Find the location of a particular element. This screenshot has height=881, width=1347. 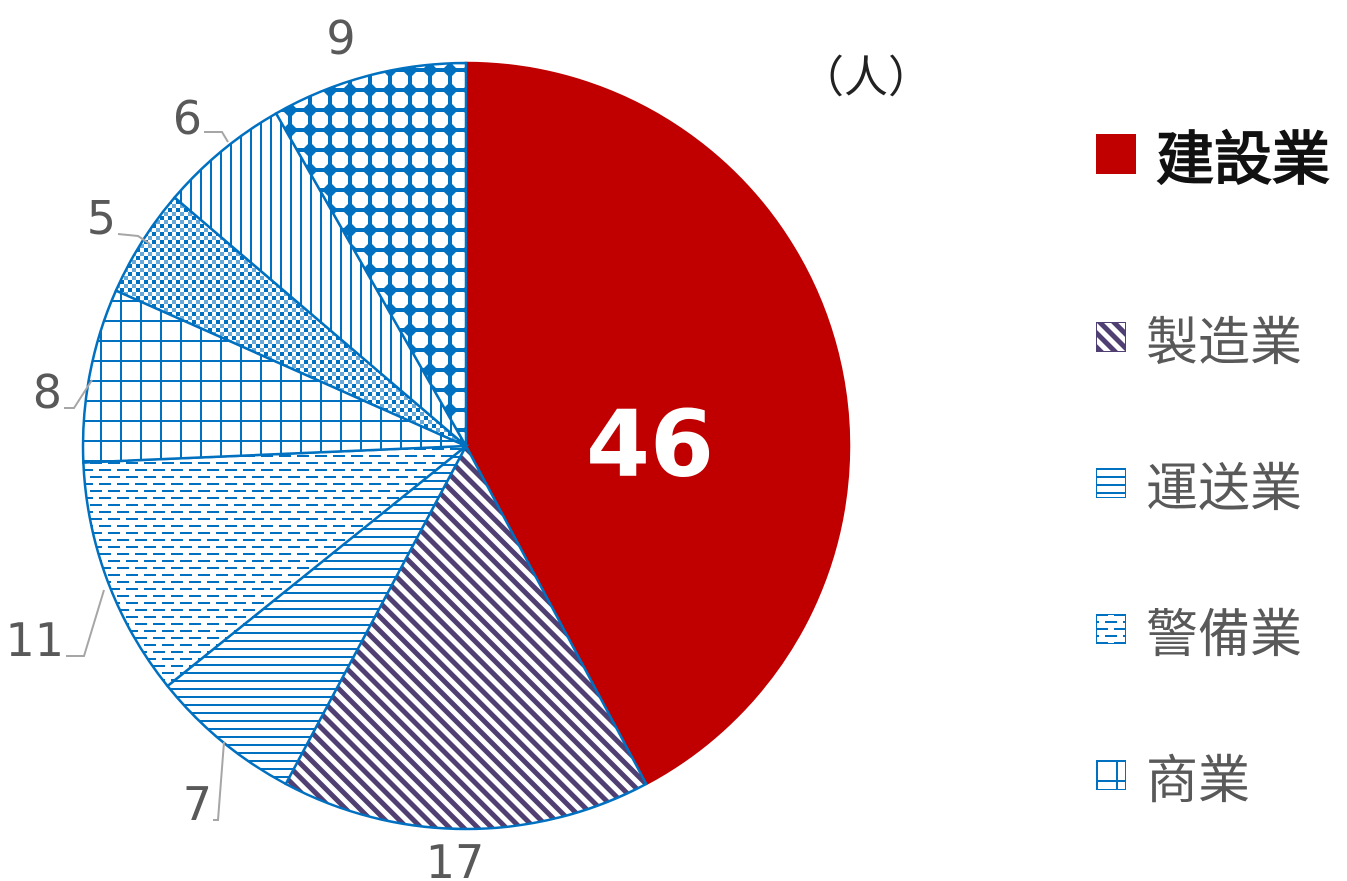

legend-item-construction: 建設業 is located at coordinates (1221, 155).